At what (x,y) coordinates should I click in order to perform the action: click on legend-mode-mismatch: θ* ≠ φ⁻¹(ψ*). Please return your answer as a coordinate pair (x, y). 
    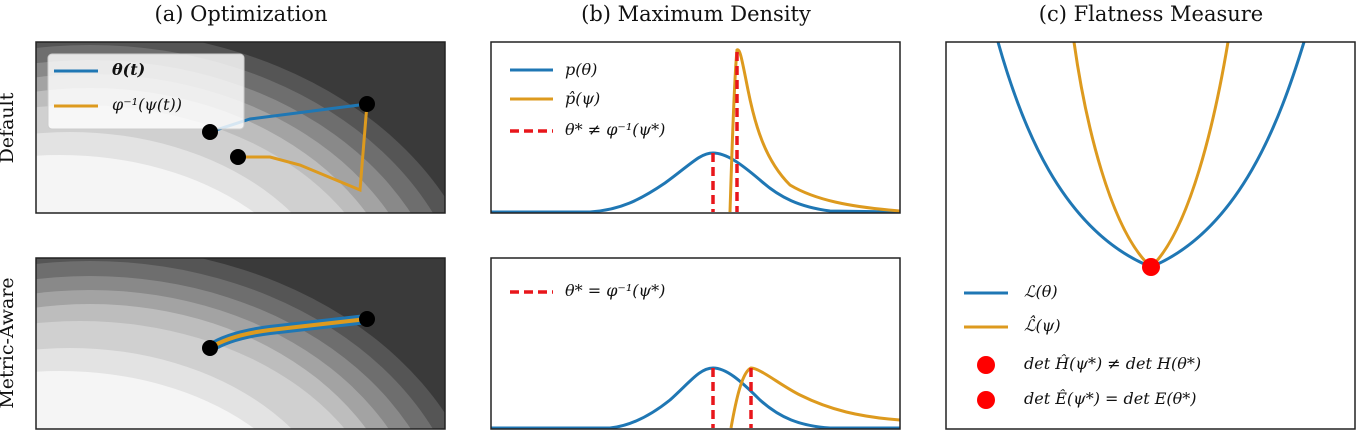
    Looking at the image, I should click on (615, 129).